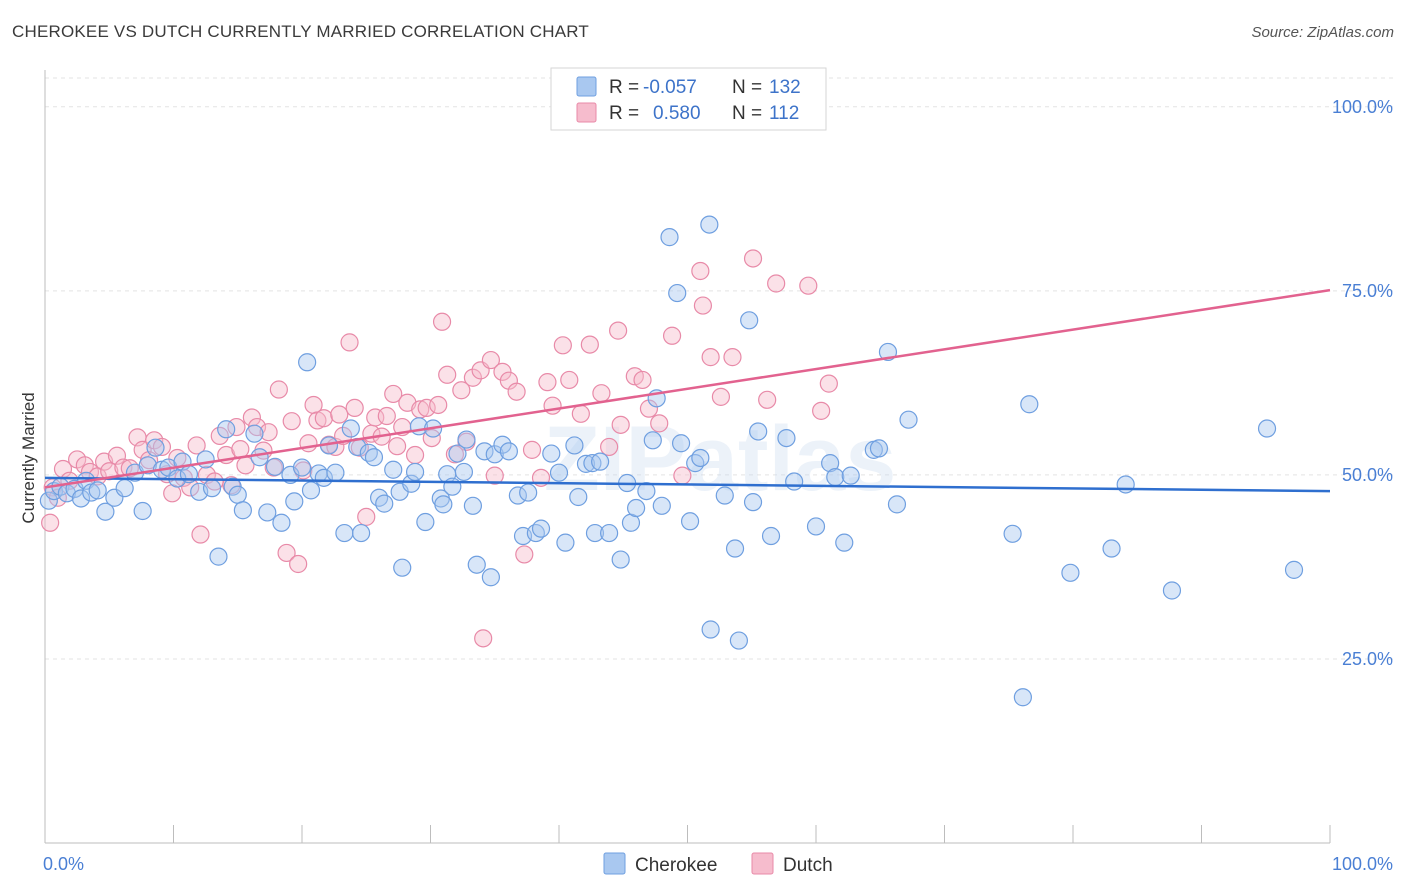 The width and height of the screenshot is (1406, 892). Describe the element at coordinates (718, 864) in the screenshot. I see `series-legend: Cherokee Dutch` at that location.